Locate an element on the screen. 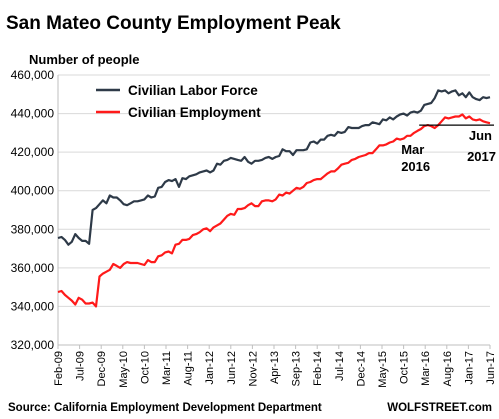  x-tick-label: Dec-14 is located at coordinates (361, 368).